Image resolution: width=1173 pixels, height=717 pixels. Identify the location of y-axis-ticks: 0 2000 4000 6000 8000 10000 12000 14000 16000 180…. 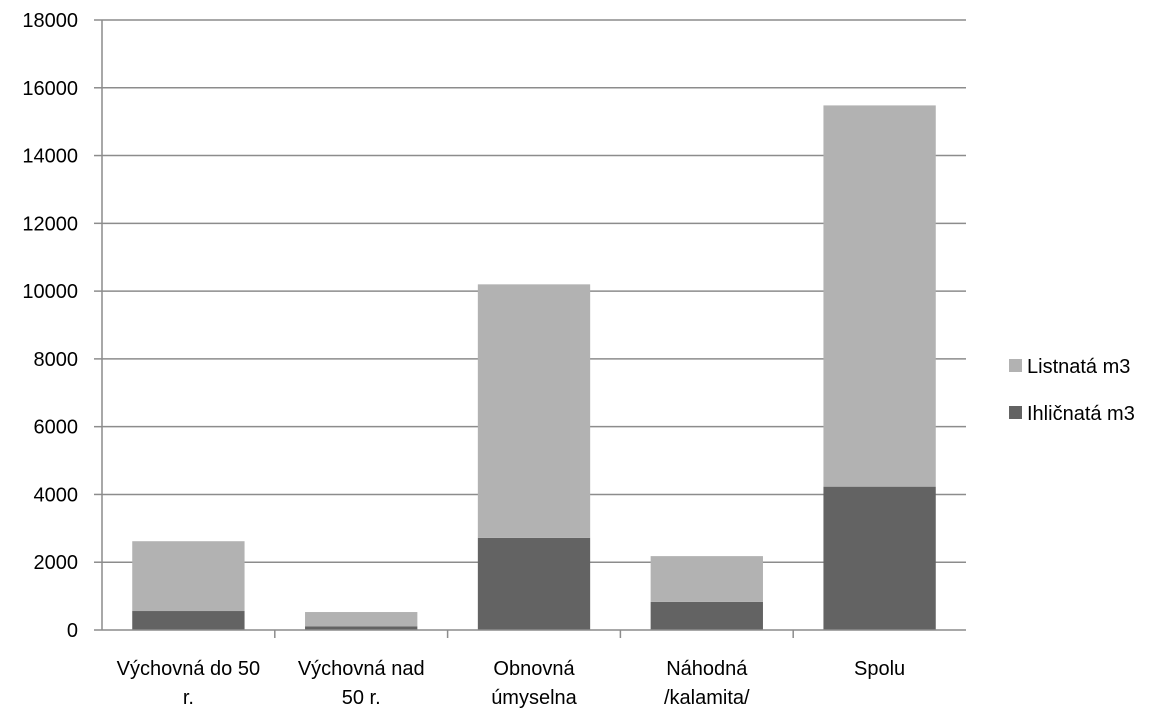
(62, 326).